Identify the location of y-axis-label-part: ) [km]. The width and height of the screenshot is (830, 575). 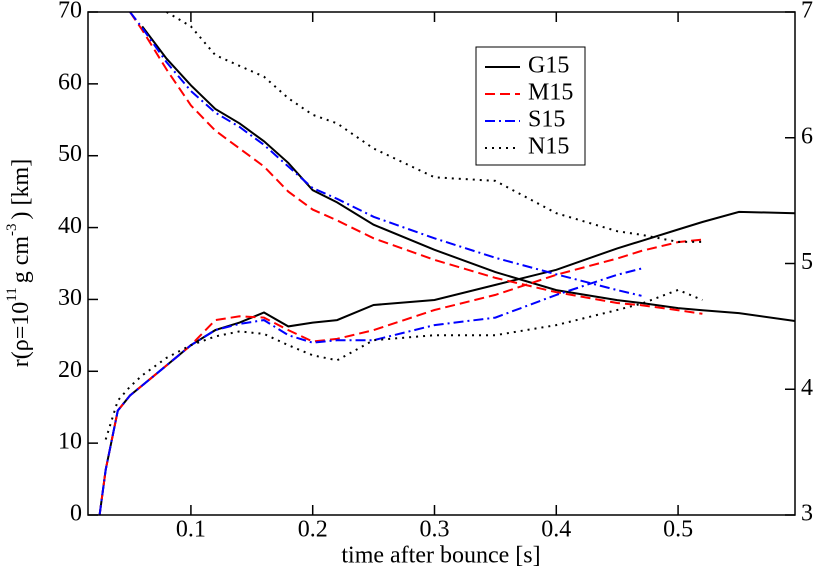
(21, 189).